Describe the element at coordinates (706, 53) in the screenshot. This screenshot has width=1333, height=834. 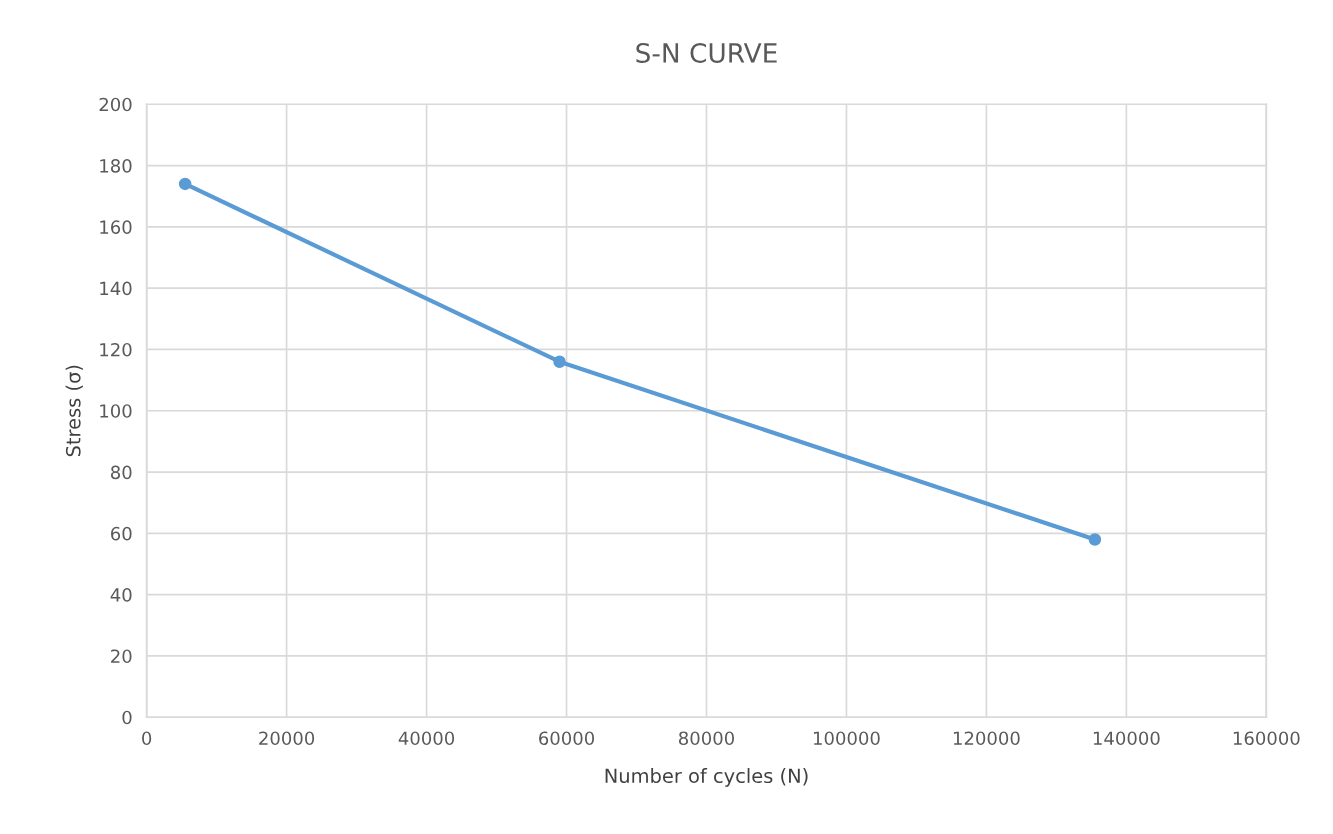
I see `chart-title: S-N CURVE` at that location.